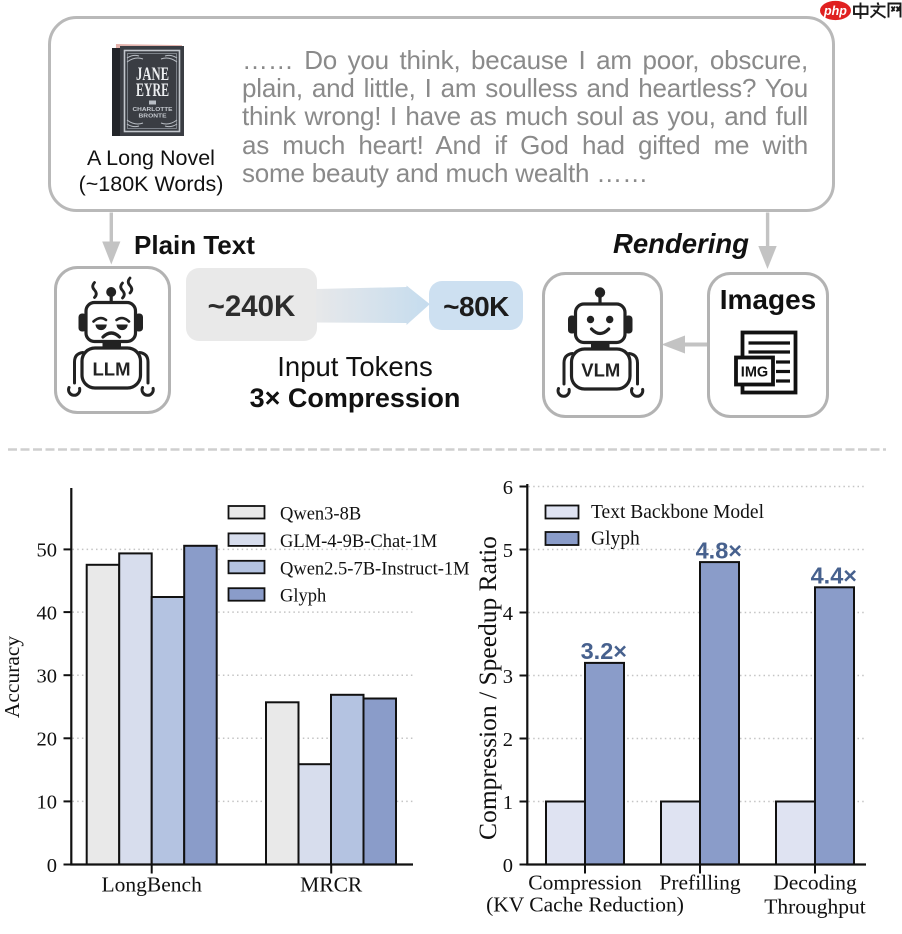 The width and height of the screenshot is (902, 934). What do you see at coordinates (508, 551) in the screenshot?
I see `svg-text: 5` at bounding box center [508, 551].